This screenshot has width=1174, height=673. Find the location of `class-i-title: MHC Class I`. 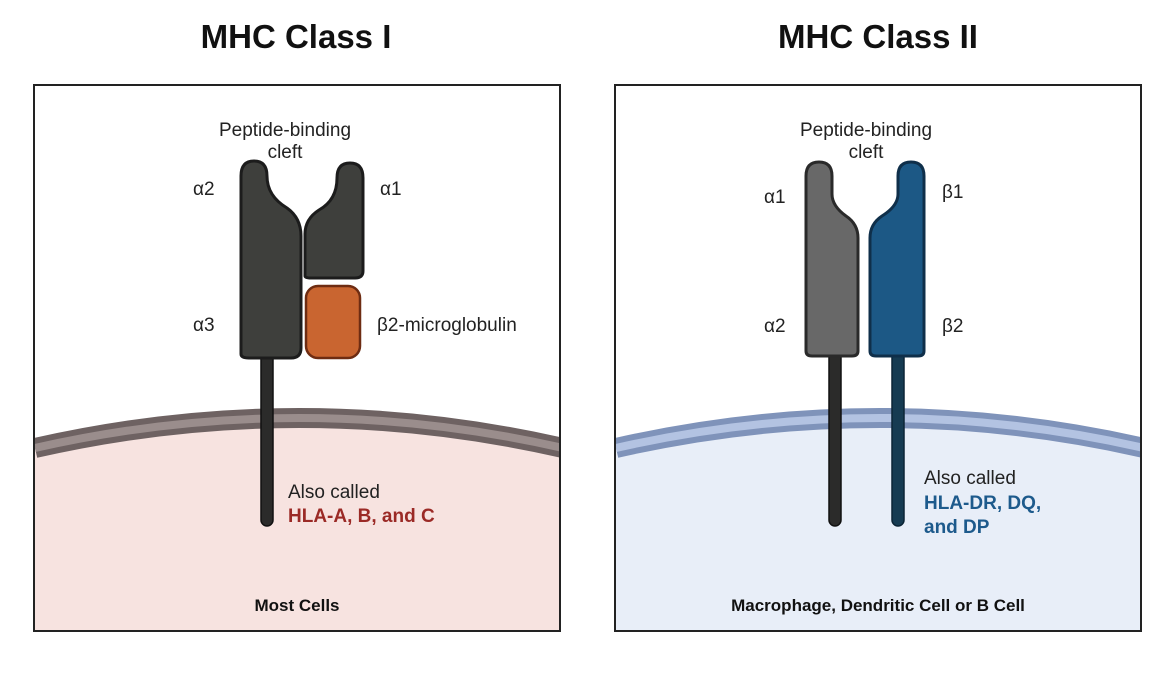

class-i-title: MHC Class I is located at coordinates (296, 36).